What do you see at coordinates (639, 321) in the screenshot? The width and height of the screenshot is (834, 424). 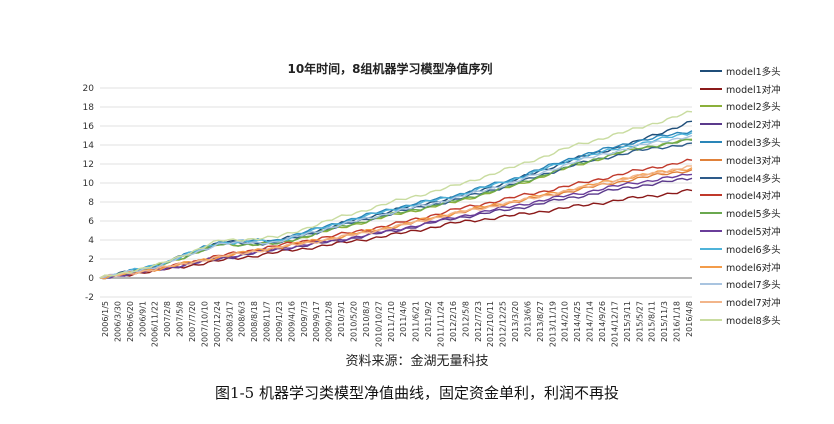 I see `x-tick-label: 2015/5/27` at bounding box center [639, 321].